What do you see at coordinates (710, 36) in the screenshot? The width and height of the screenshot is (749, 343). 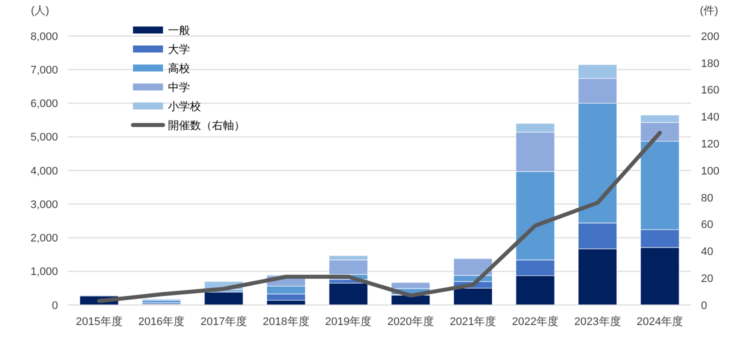 I see `y2-tick-label: 200` at bounding box center [710, 36].